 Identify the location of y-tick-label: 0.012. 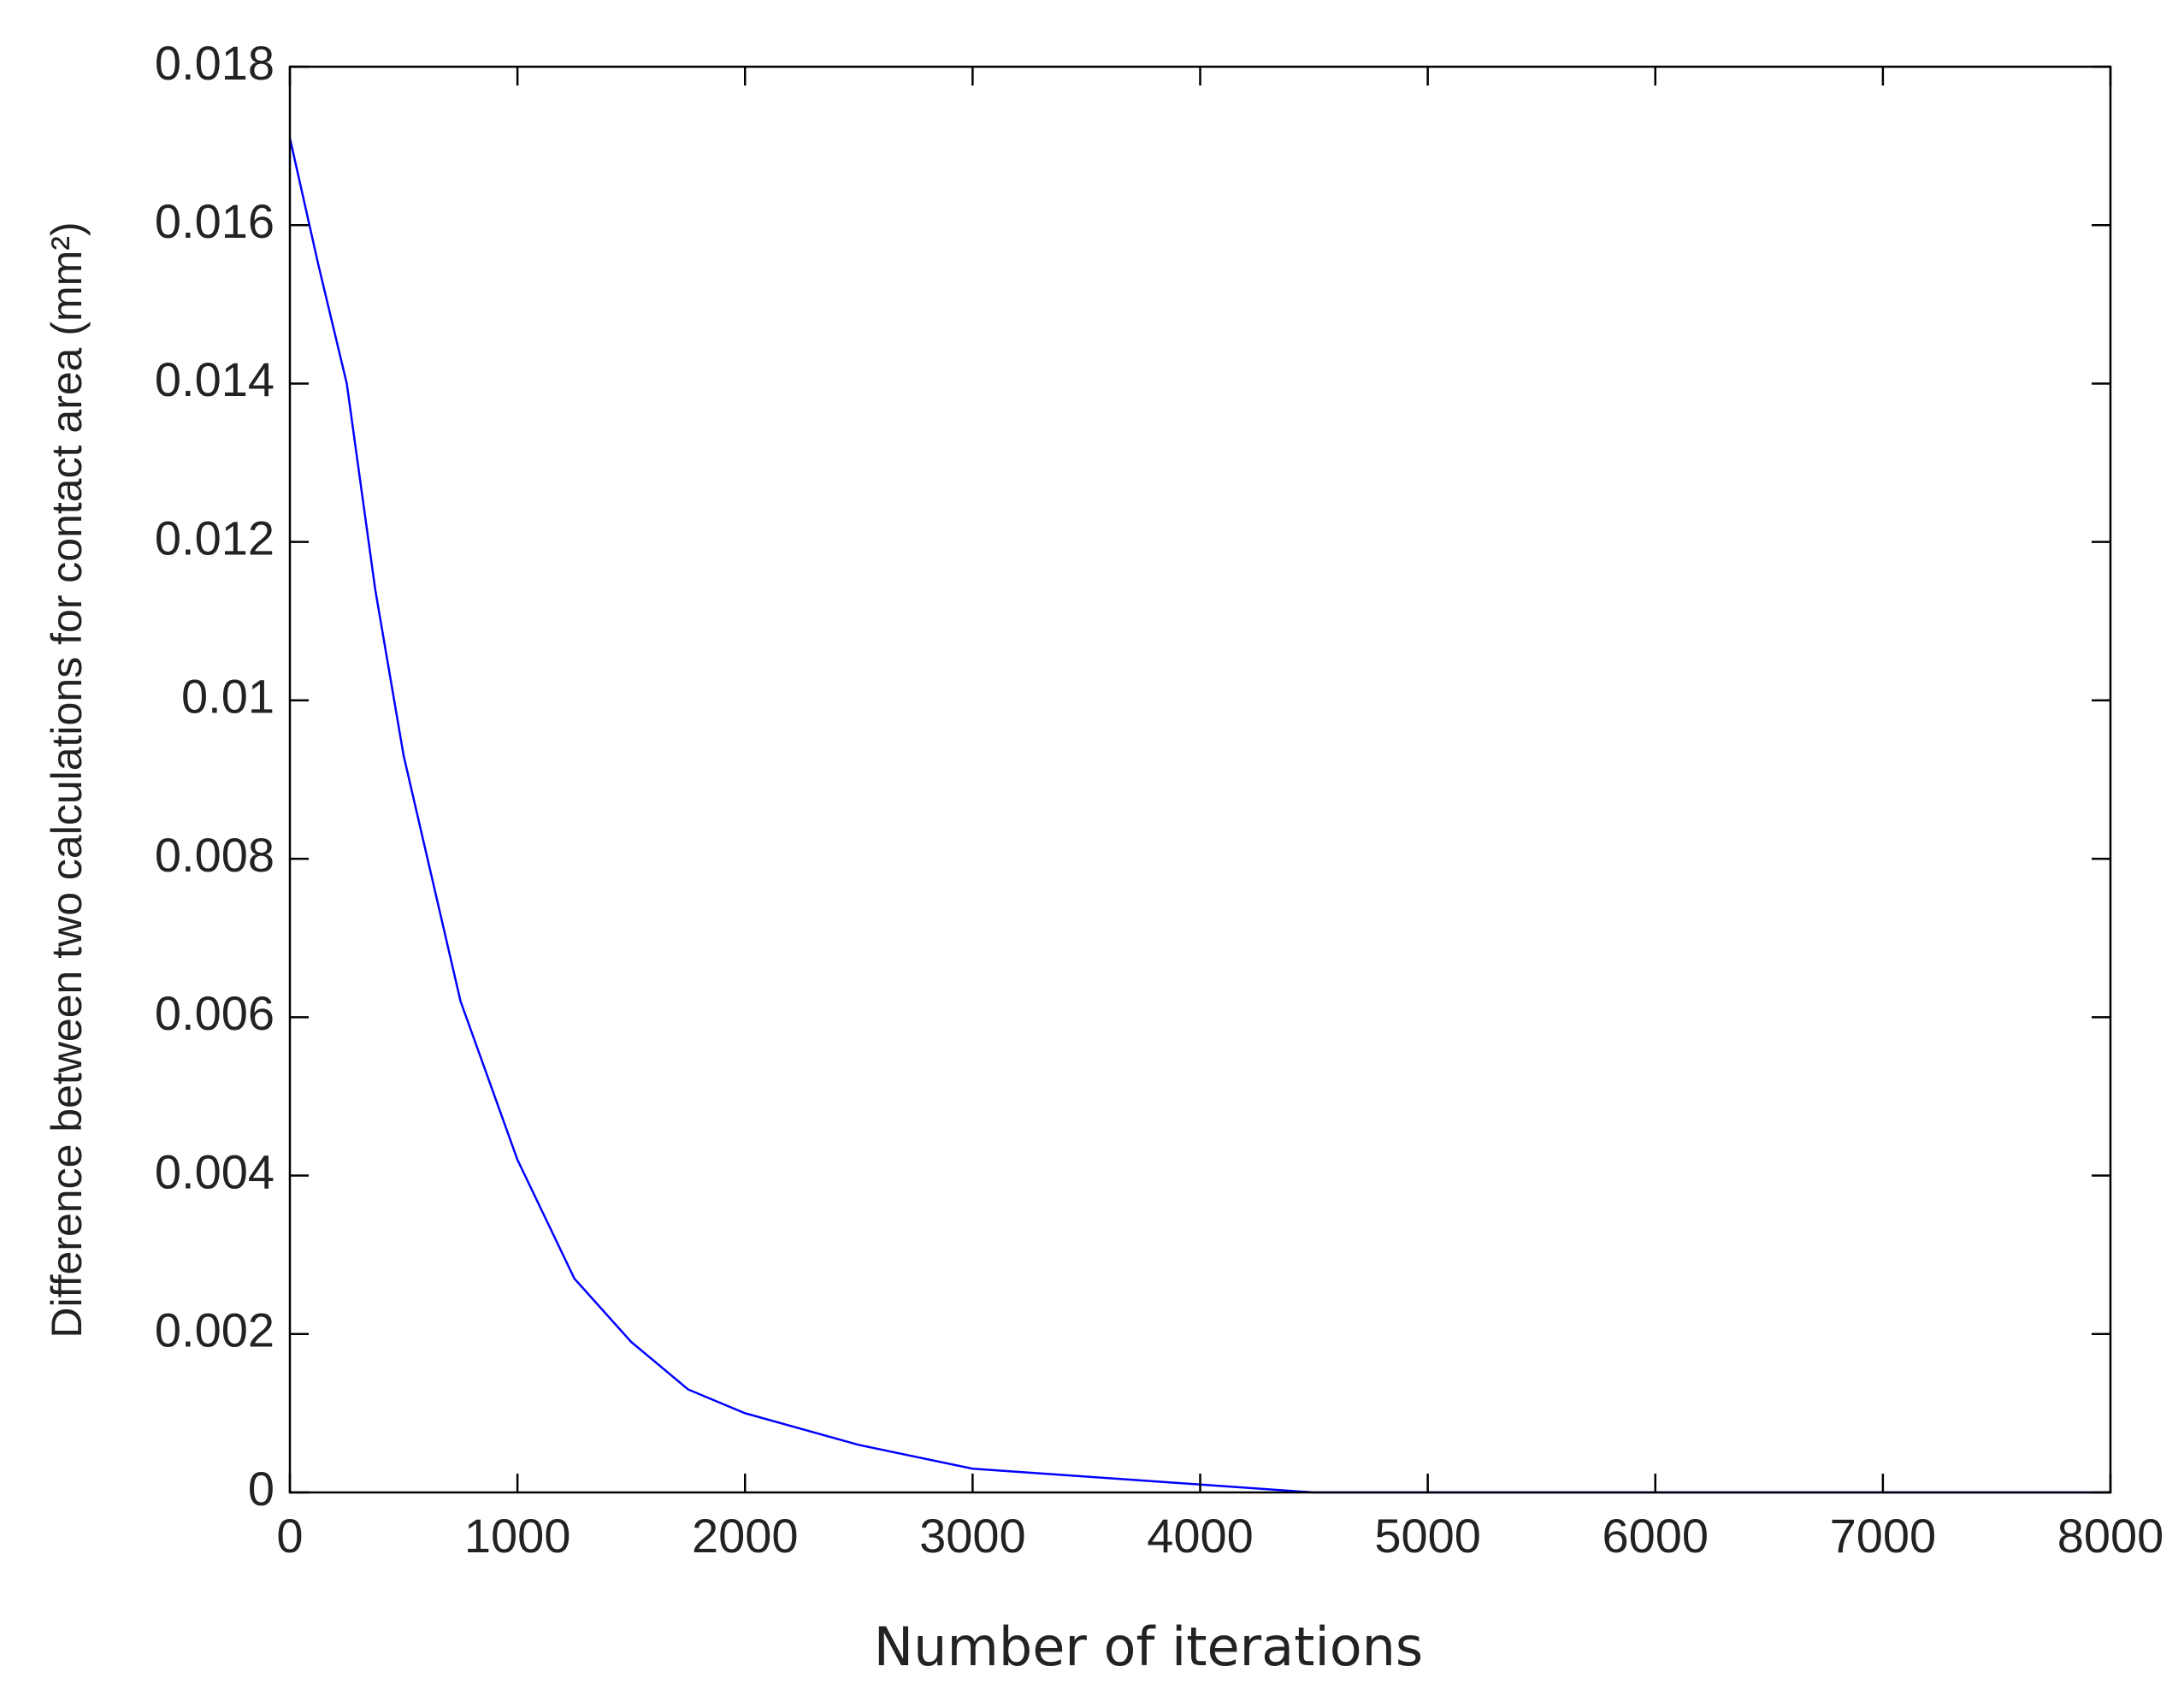
(214, 537).